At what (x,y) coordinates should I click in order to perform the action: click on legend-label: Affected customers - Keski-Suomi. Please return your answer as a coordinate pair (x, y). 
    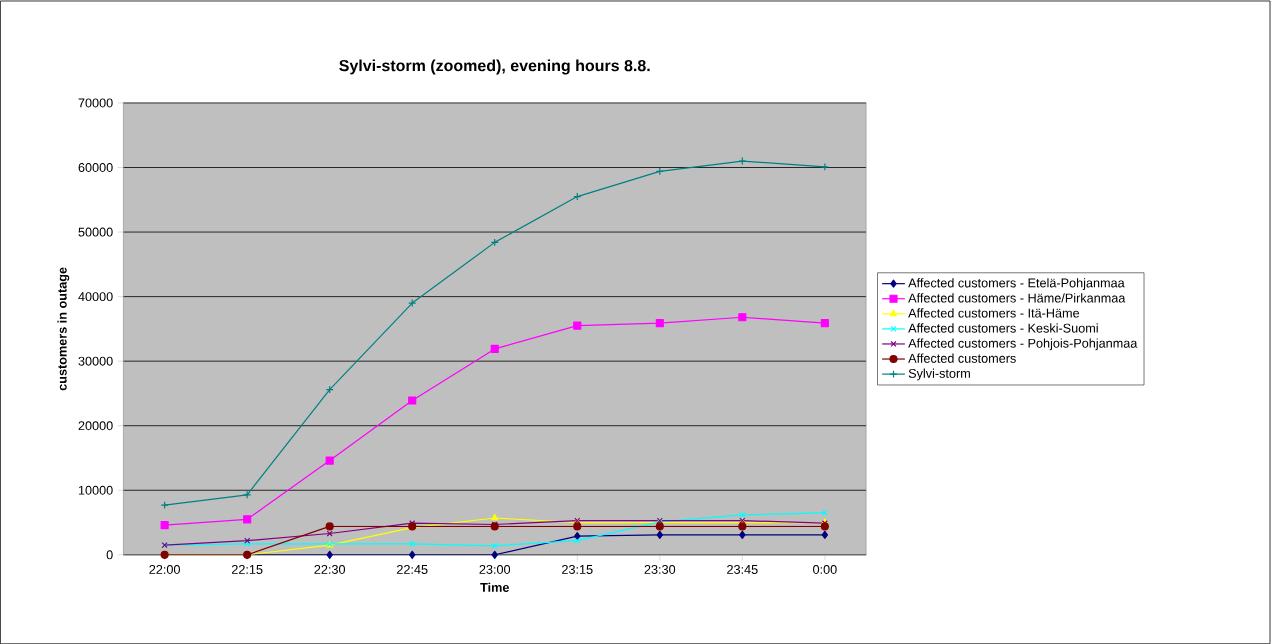
    Looking at the image, I should click on (1003, 328).